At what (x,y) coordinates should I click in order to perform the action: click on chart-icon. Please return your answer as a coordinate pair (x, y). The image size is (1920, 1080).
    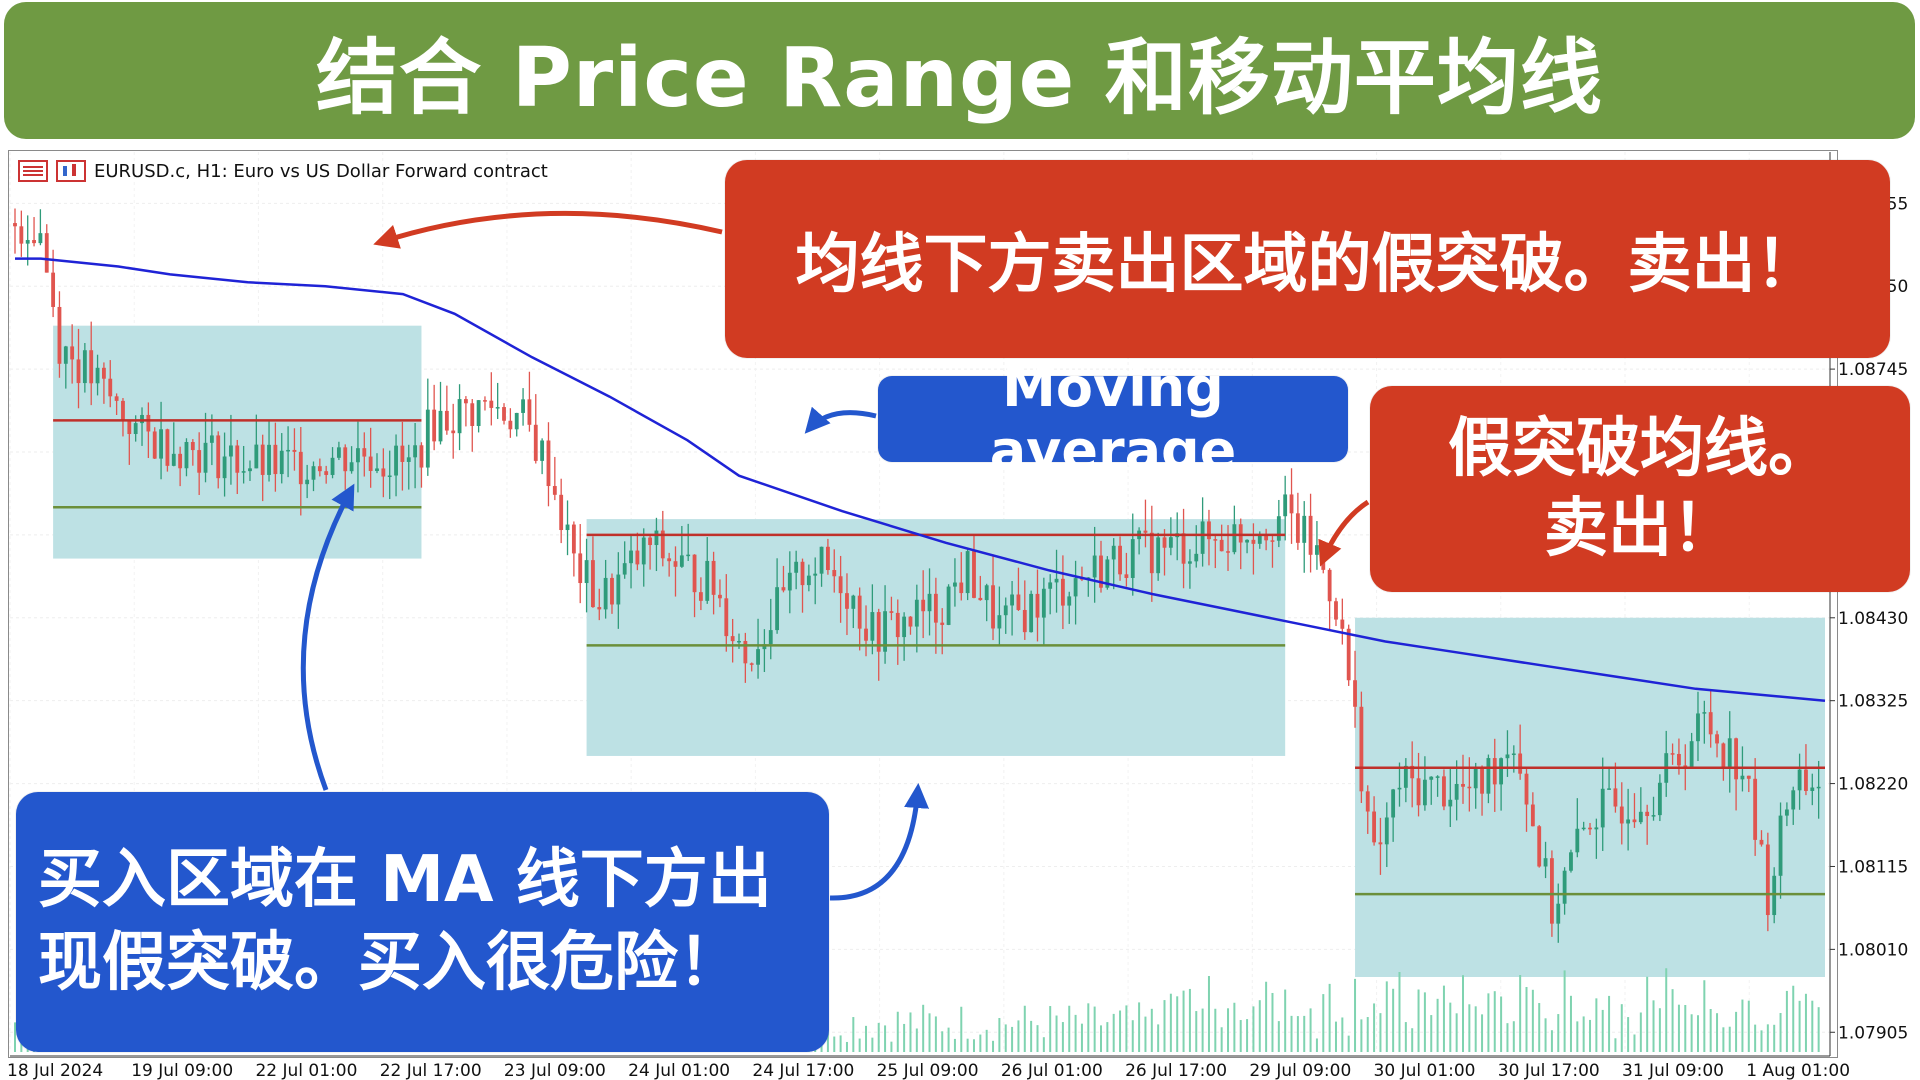
    Looking at the image, I should click on (71, 171).